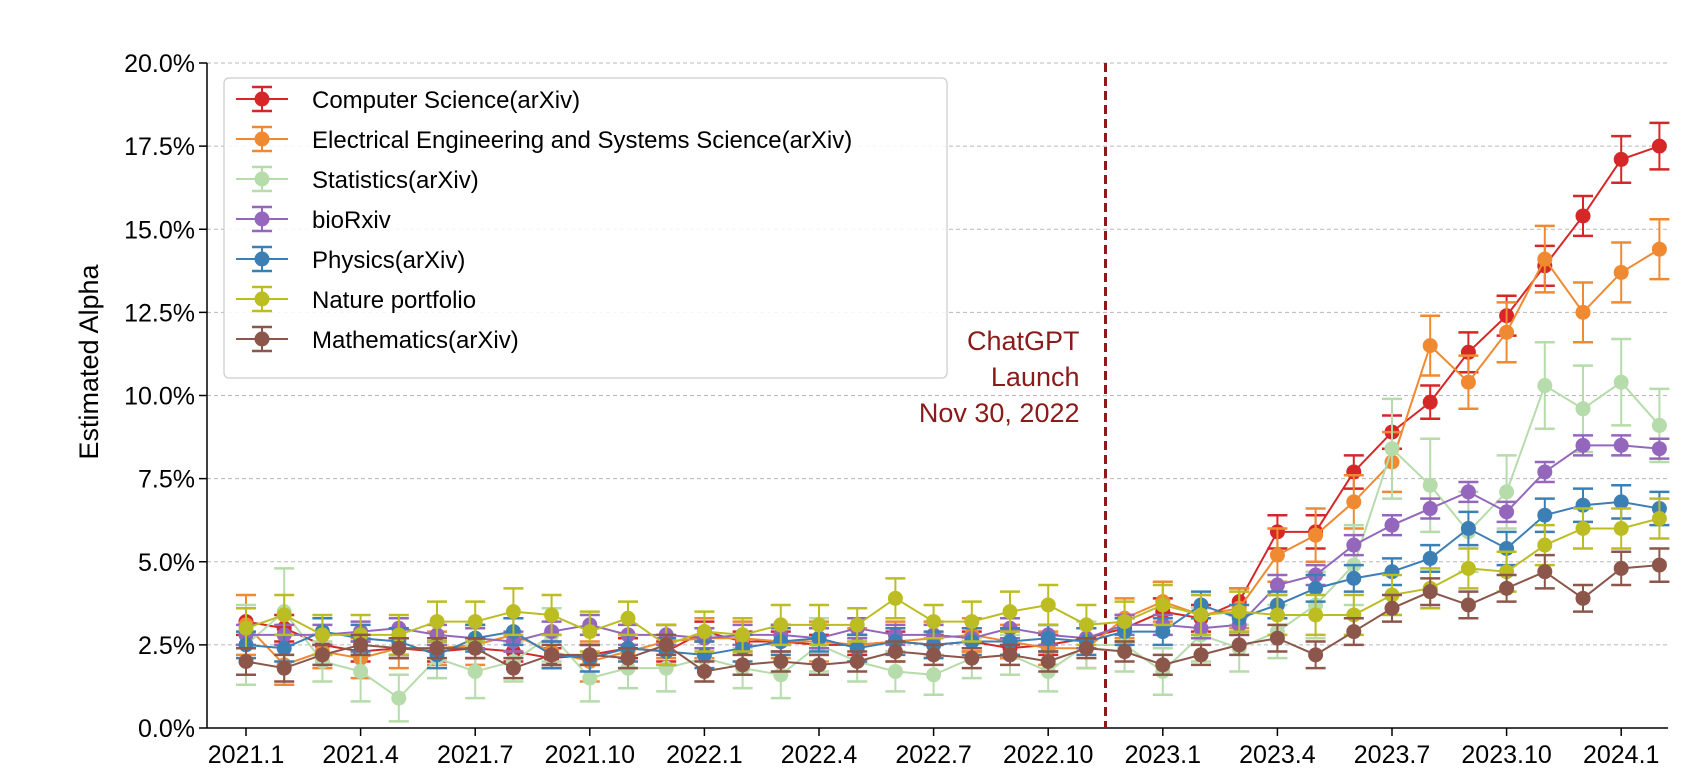  What do you see at coordinates (819, 755) in the screenshot?
I see `x-tick-label: 2022.4` at bounding box center [819, 755].